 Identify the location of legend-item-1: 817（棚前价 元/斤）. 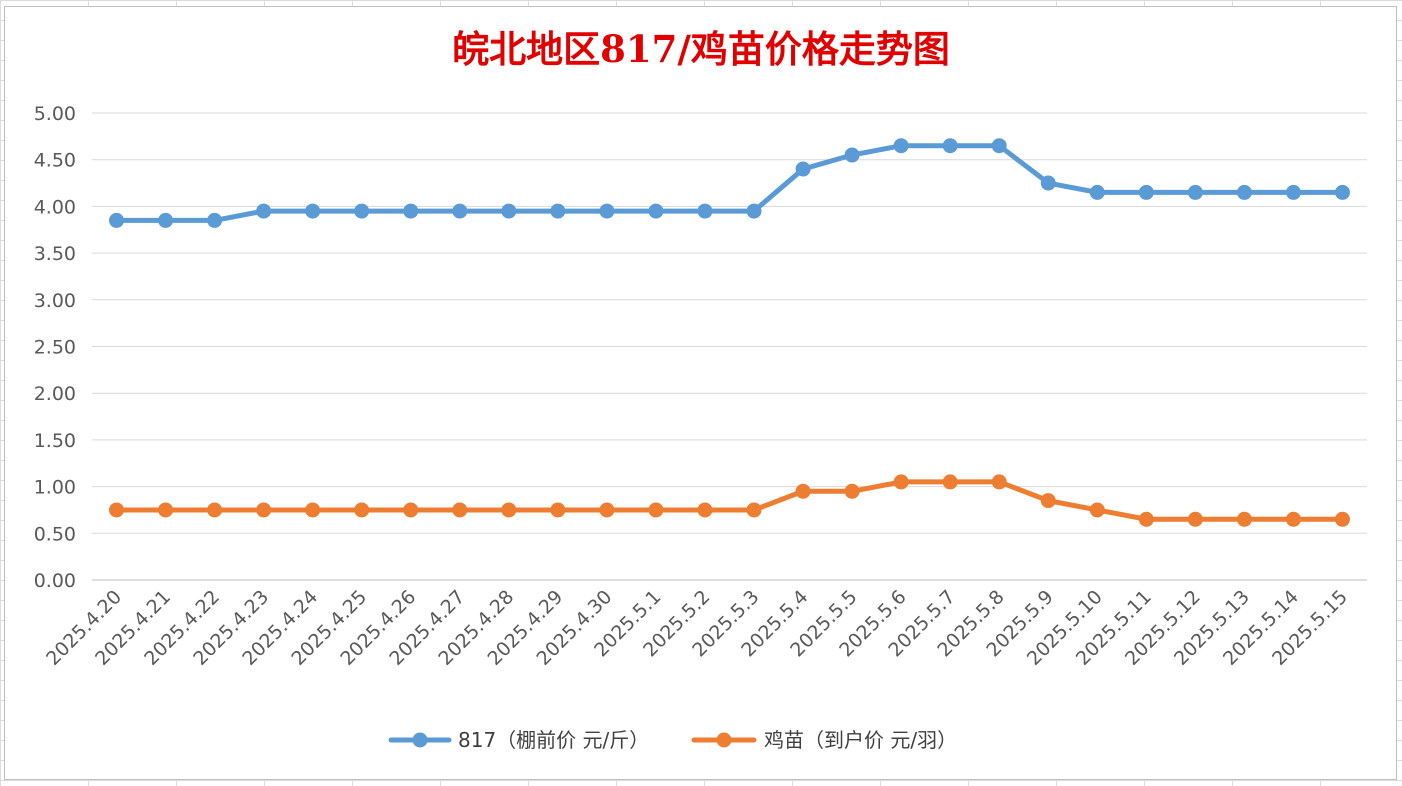
(518, 740).